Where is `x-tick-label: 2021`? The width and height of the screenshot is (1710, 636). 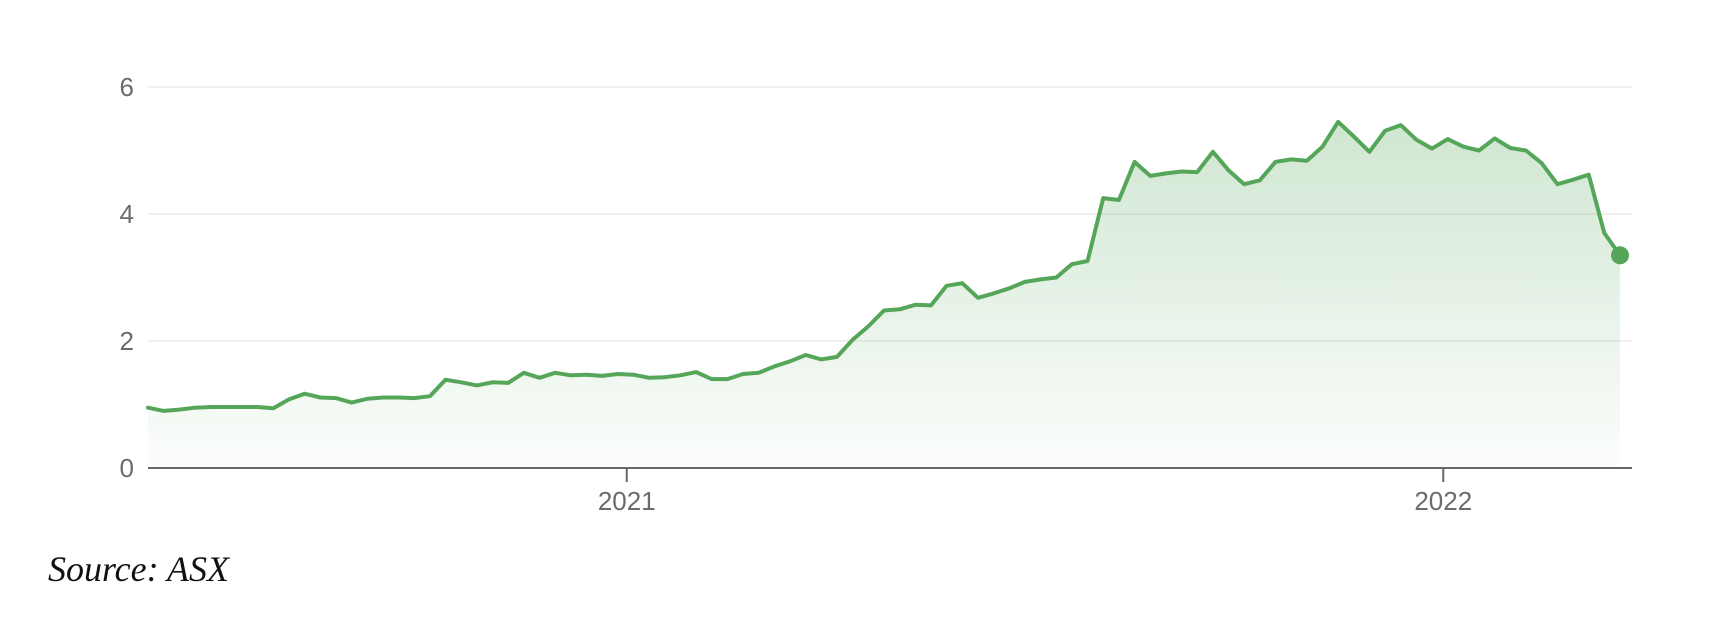
x-tick-label: 2021 is located at coordinates (627, 501).